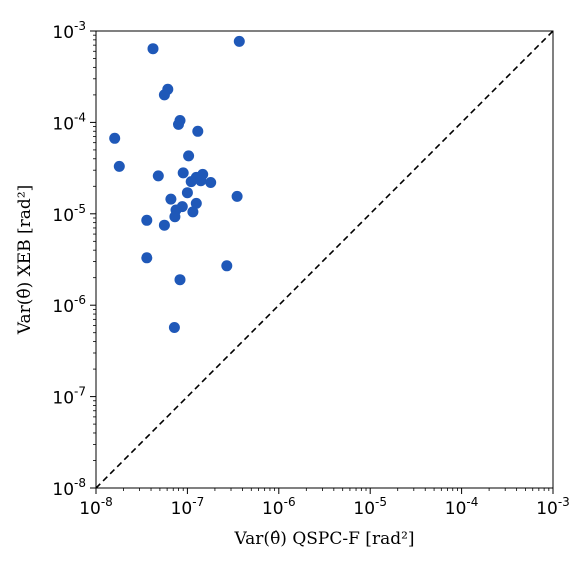  I want to click on x-tick-label-4: 10⁻⁵, so click(370, 507).